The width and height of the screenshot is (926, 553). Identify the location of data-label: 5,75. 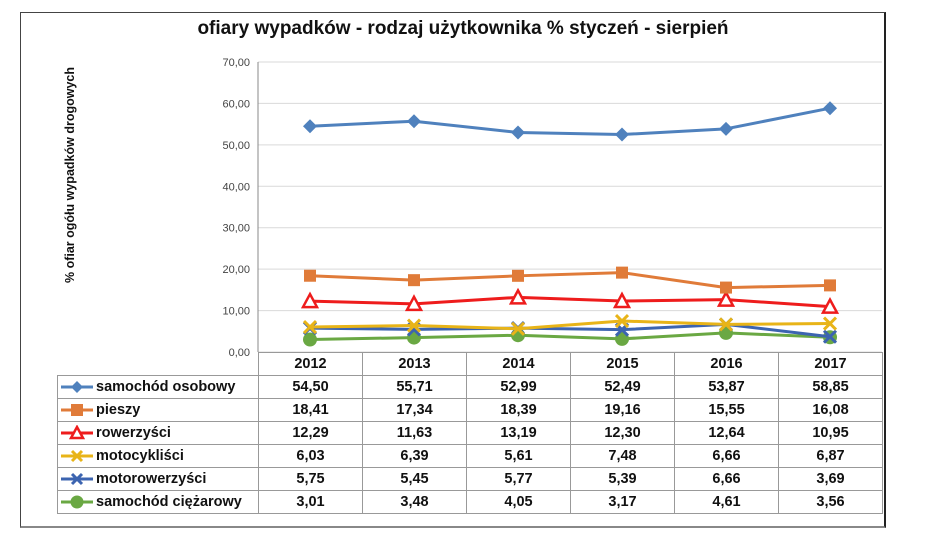
(310, 479).